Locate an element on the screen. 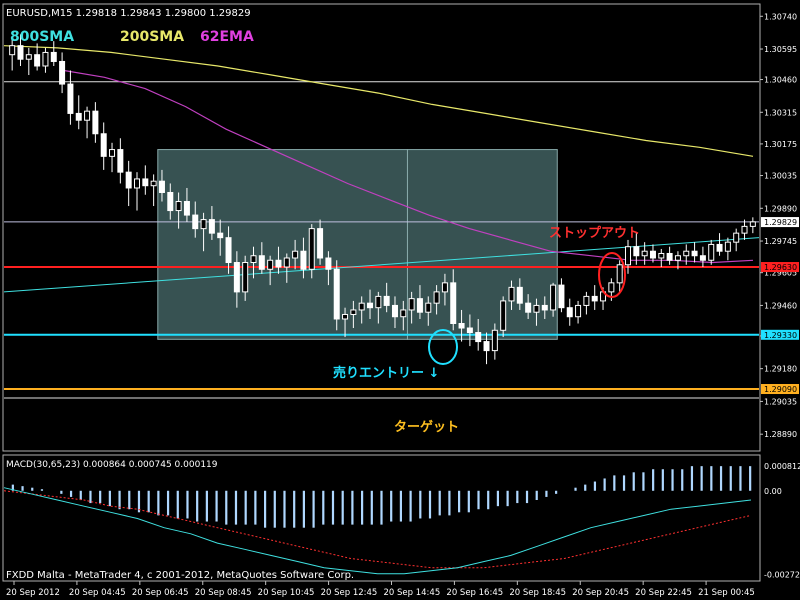 The image size is (800, 600). time-tick-label-7: 20 Sep 16:45 is located at coordinates (474, 593).